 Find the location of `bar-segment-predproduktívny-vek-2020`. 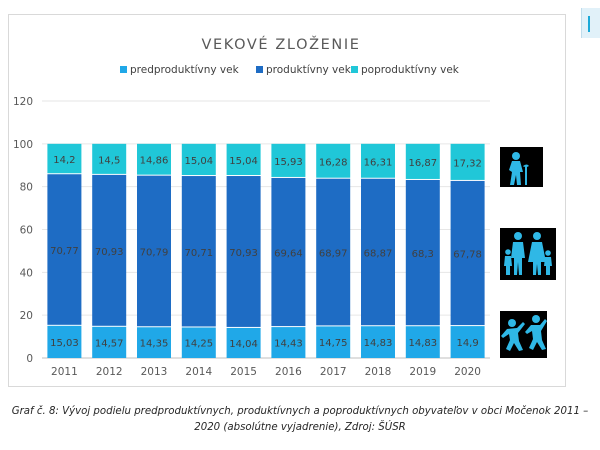

bar-segment-predproduktívny-vek-2020 is located at coordinates (467, 342).